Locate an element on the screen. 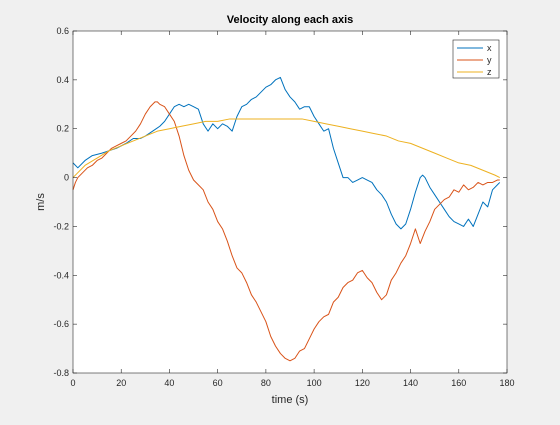 The image size is (560, 425). y-tick-label: 0.6 is located at coordinates (62, 31).